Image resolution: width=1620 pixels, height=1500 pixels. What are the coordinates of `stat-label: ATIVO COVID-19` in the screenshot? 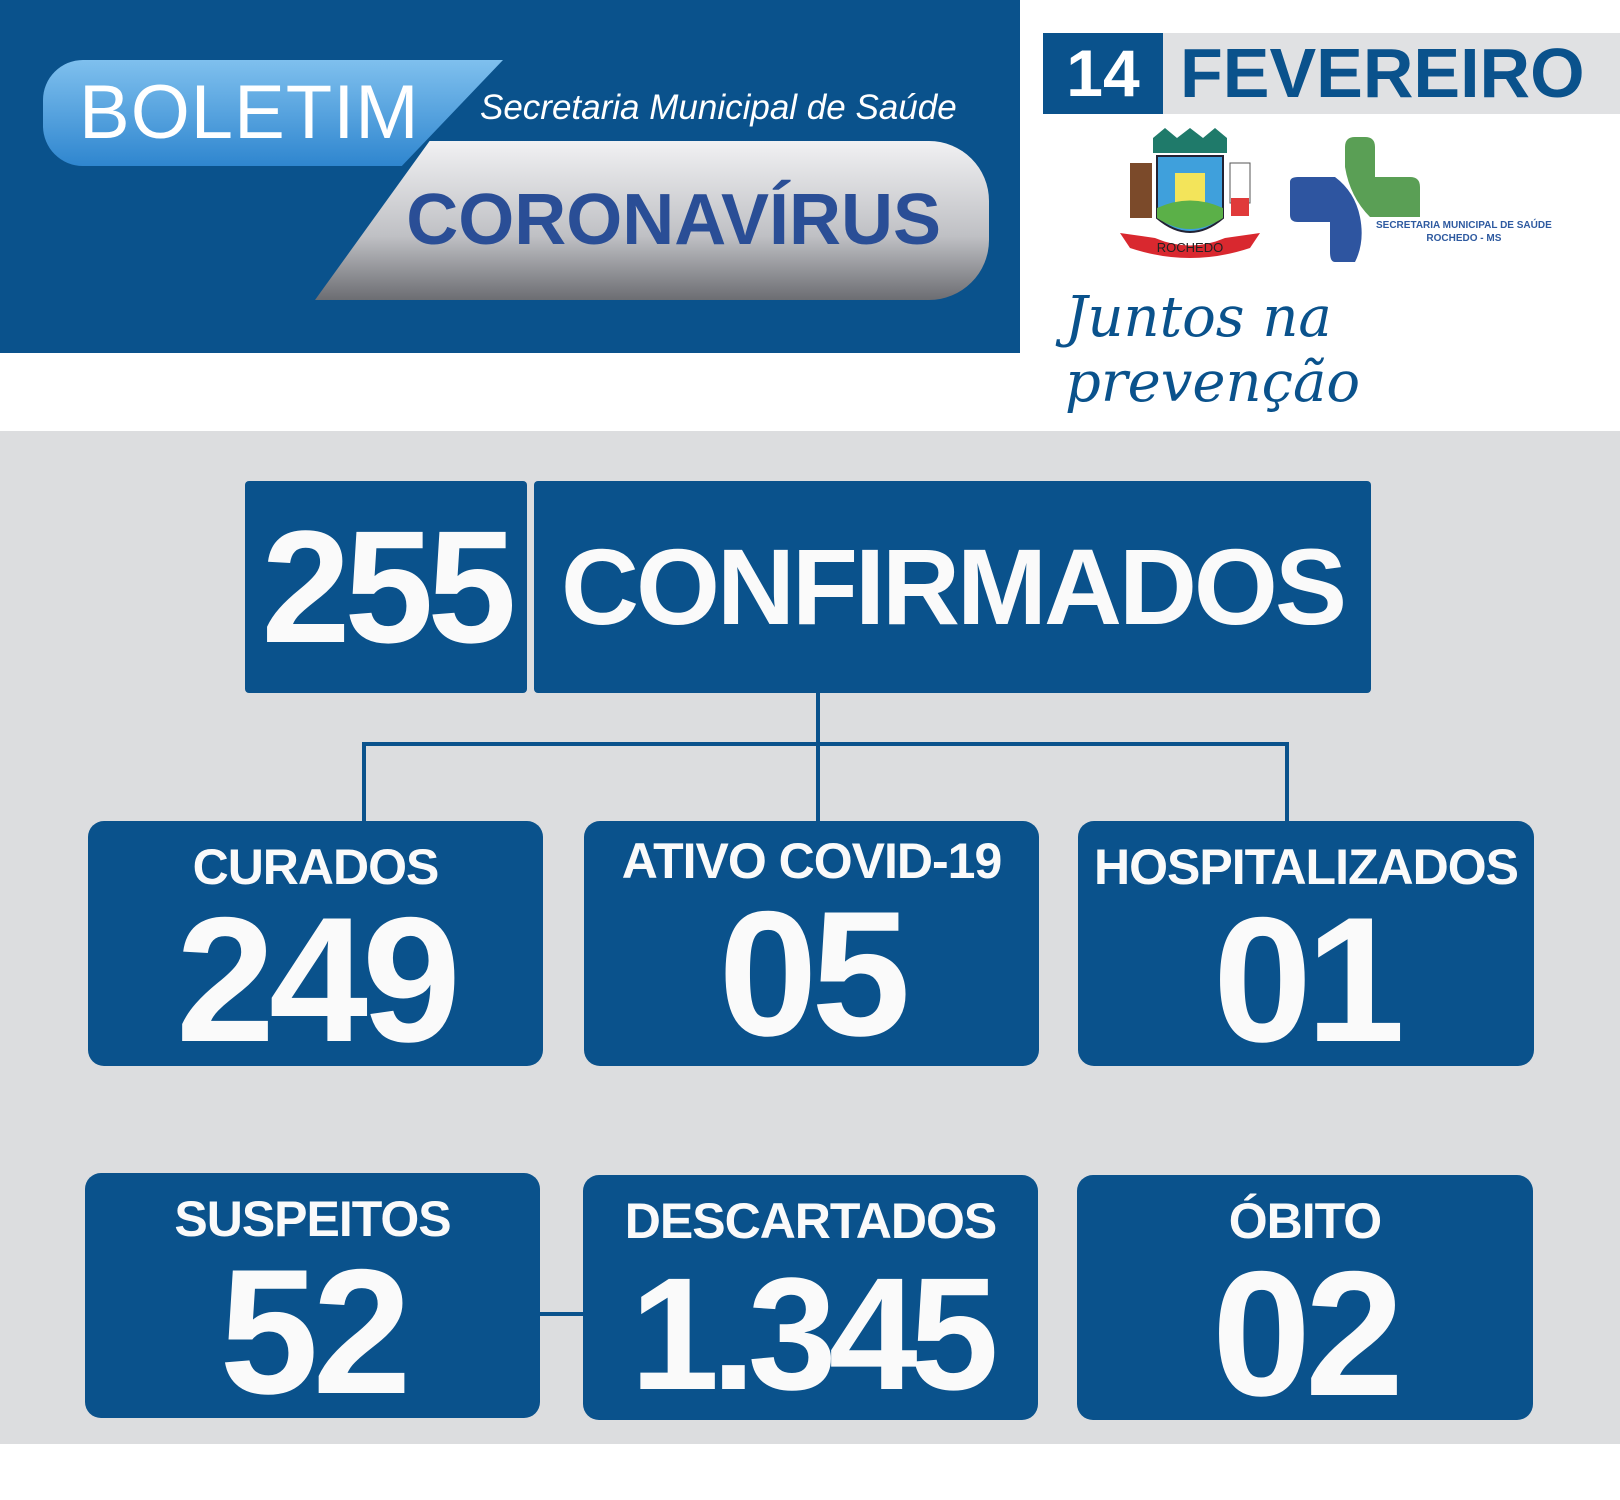 It's located at (812, 861).